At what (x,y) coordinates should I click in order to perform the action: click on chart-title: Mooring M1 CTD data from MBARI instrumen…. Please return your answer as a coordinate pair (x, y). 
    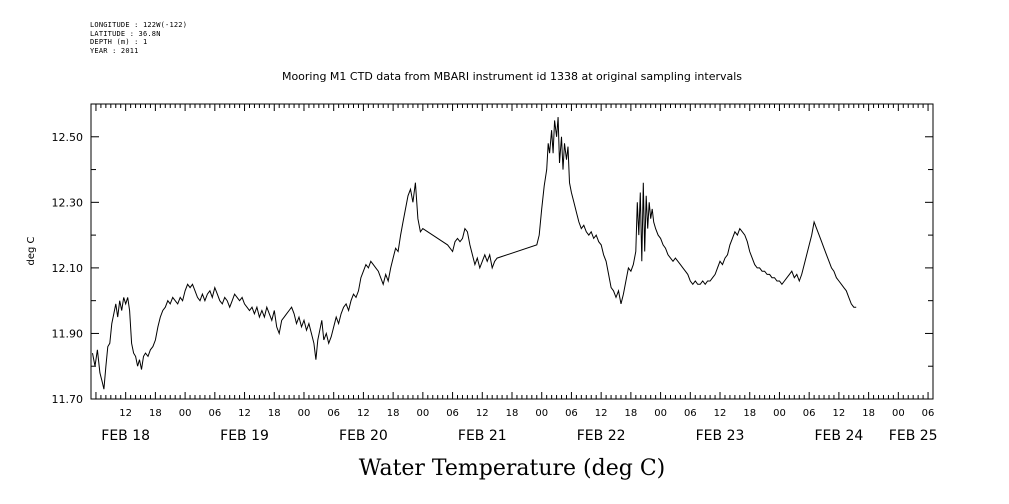
    Looking at the image, I should click on (512, 76).